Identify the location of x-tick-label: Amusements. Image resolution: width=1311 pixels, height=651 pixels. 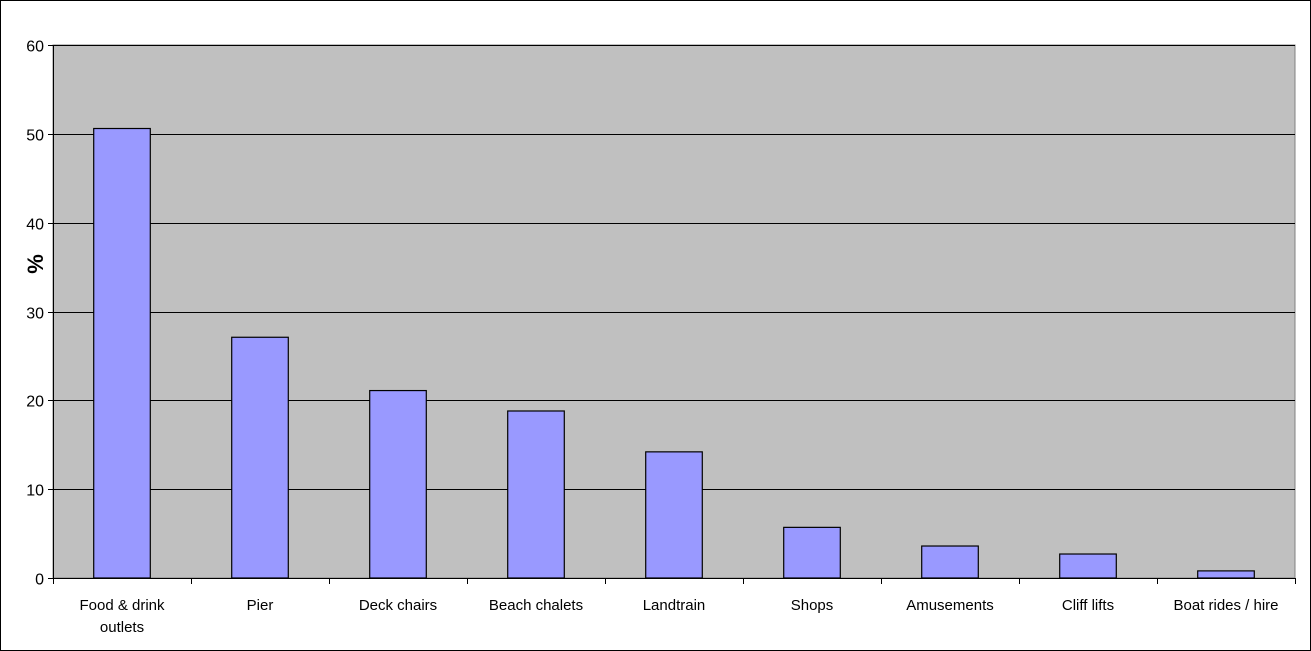
(950, 605).